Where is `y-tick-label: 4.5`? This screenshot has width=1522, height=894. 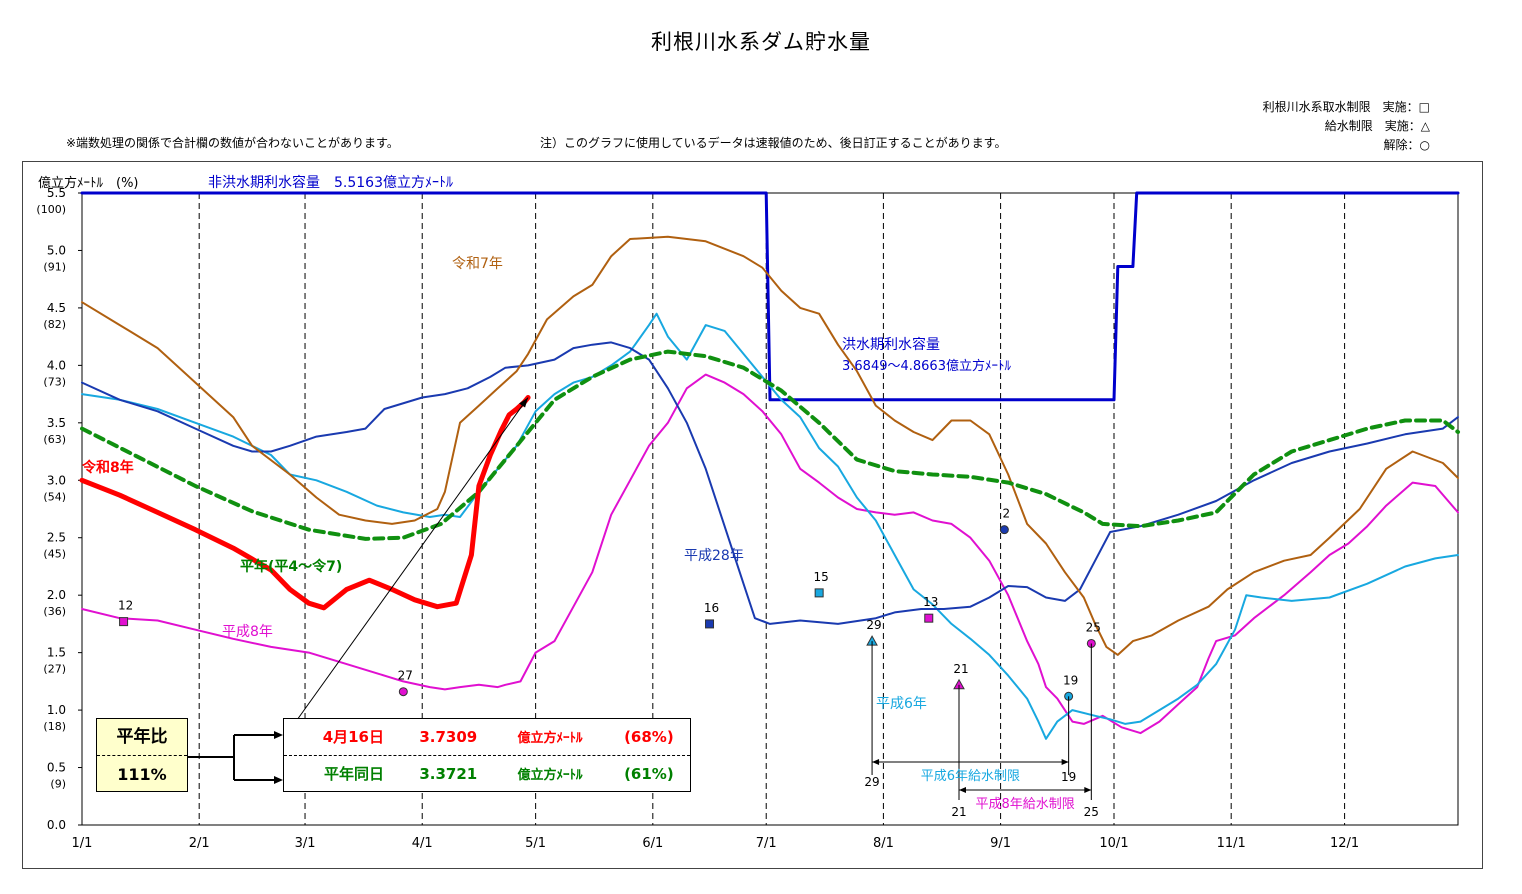
y-tick-label: 4.5 is located at coordinates (56, 308).